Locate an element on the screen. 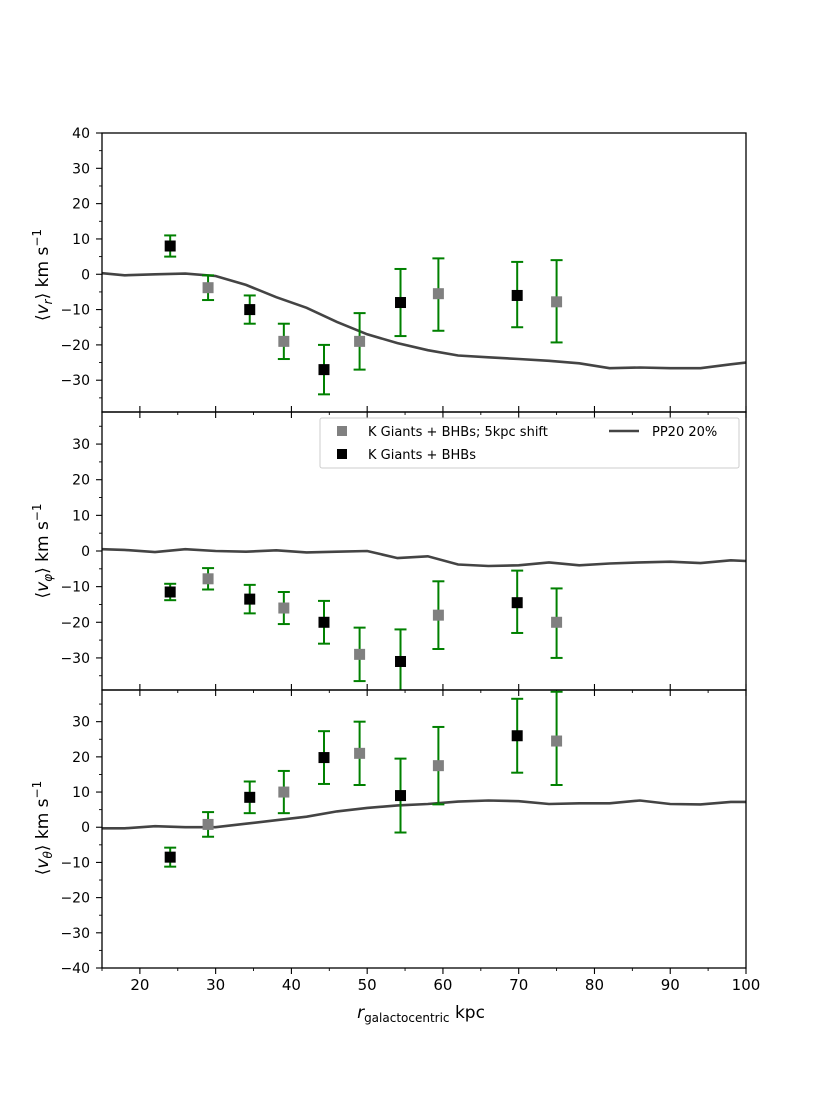 Image resolution: width=830 pixels, height=1107 pixels. y-tick-label-vtheta: −40 is located at coordinates (75, 969).